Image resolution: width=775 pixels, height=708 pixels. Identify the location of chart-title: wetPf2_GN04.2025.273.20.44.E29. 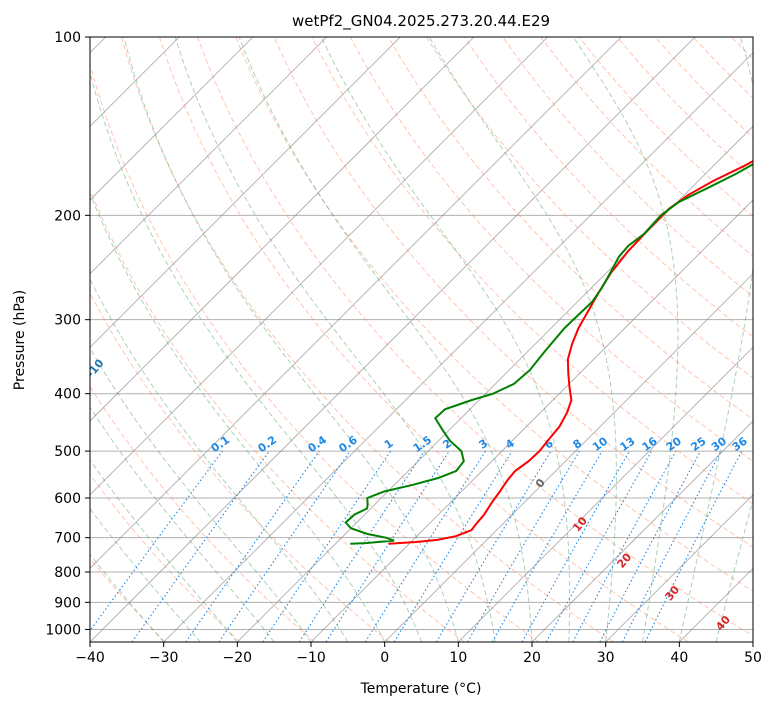
(421, 21).